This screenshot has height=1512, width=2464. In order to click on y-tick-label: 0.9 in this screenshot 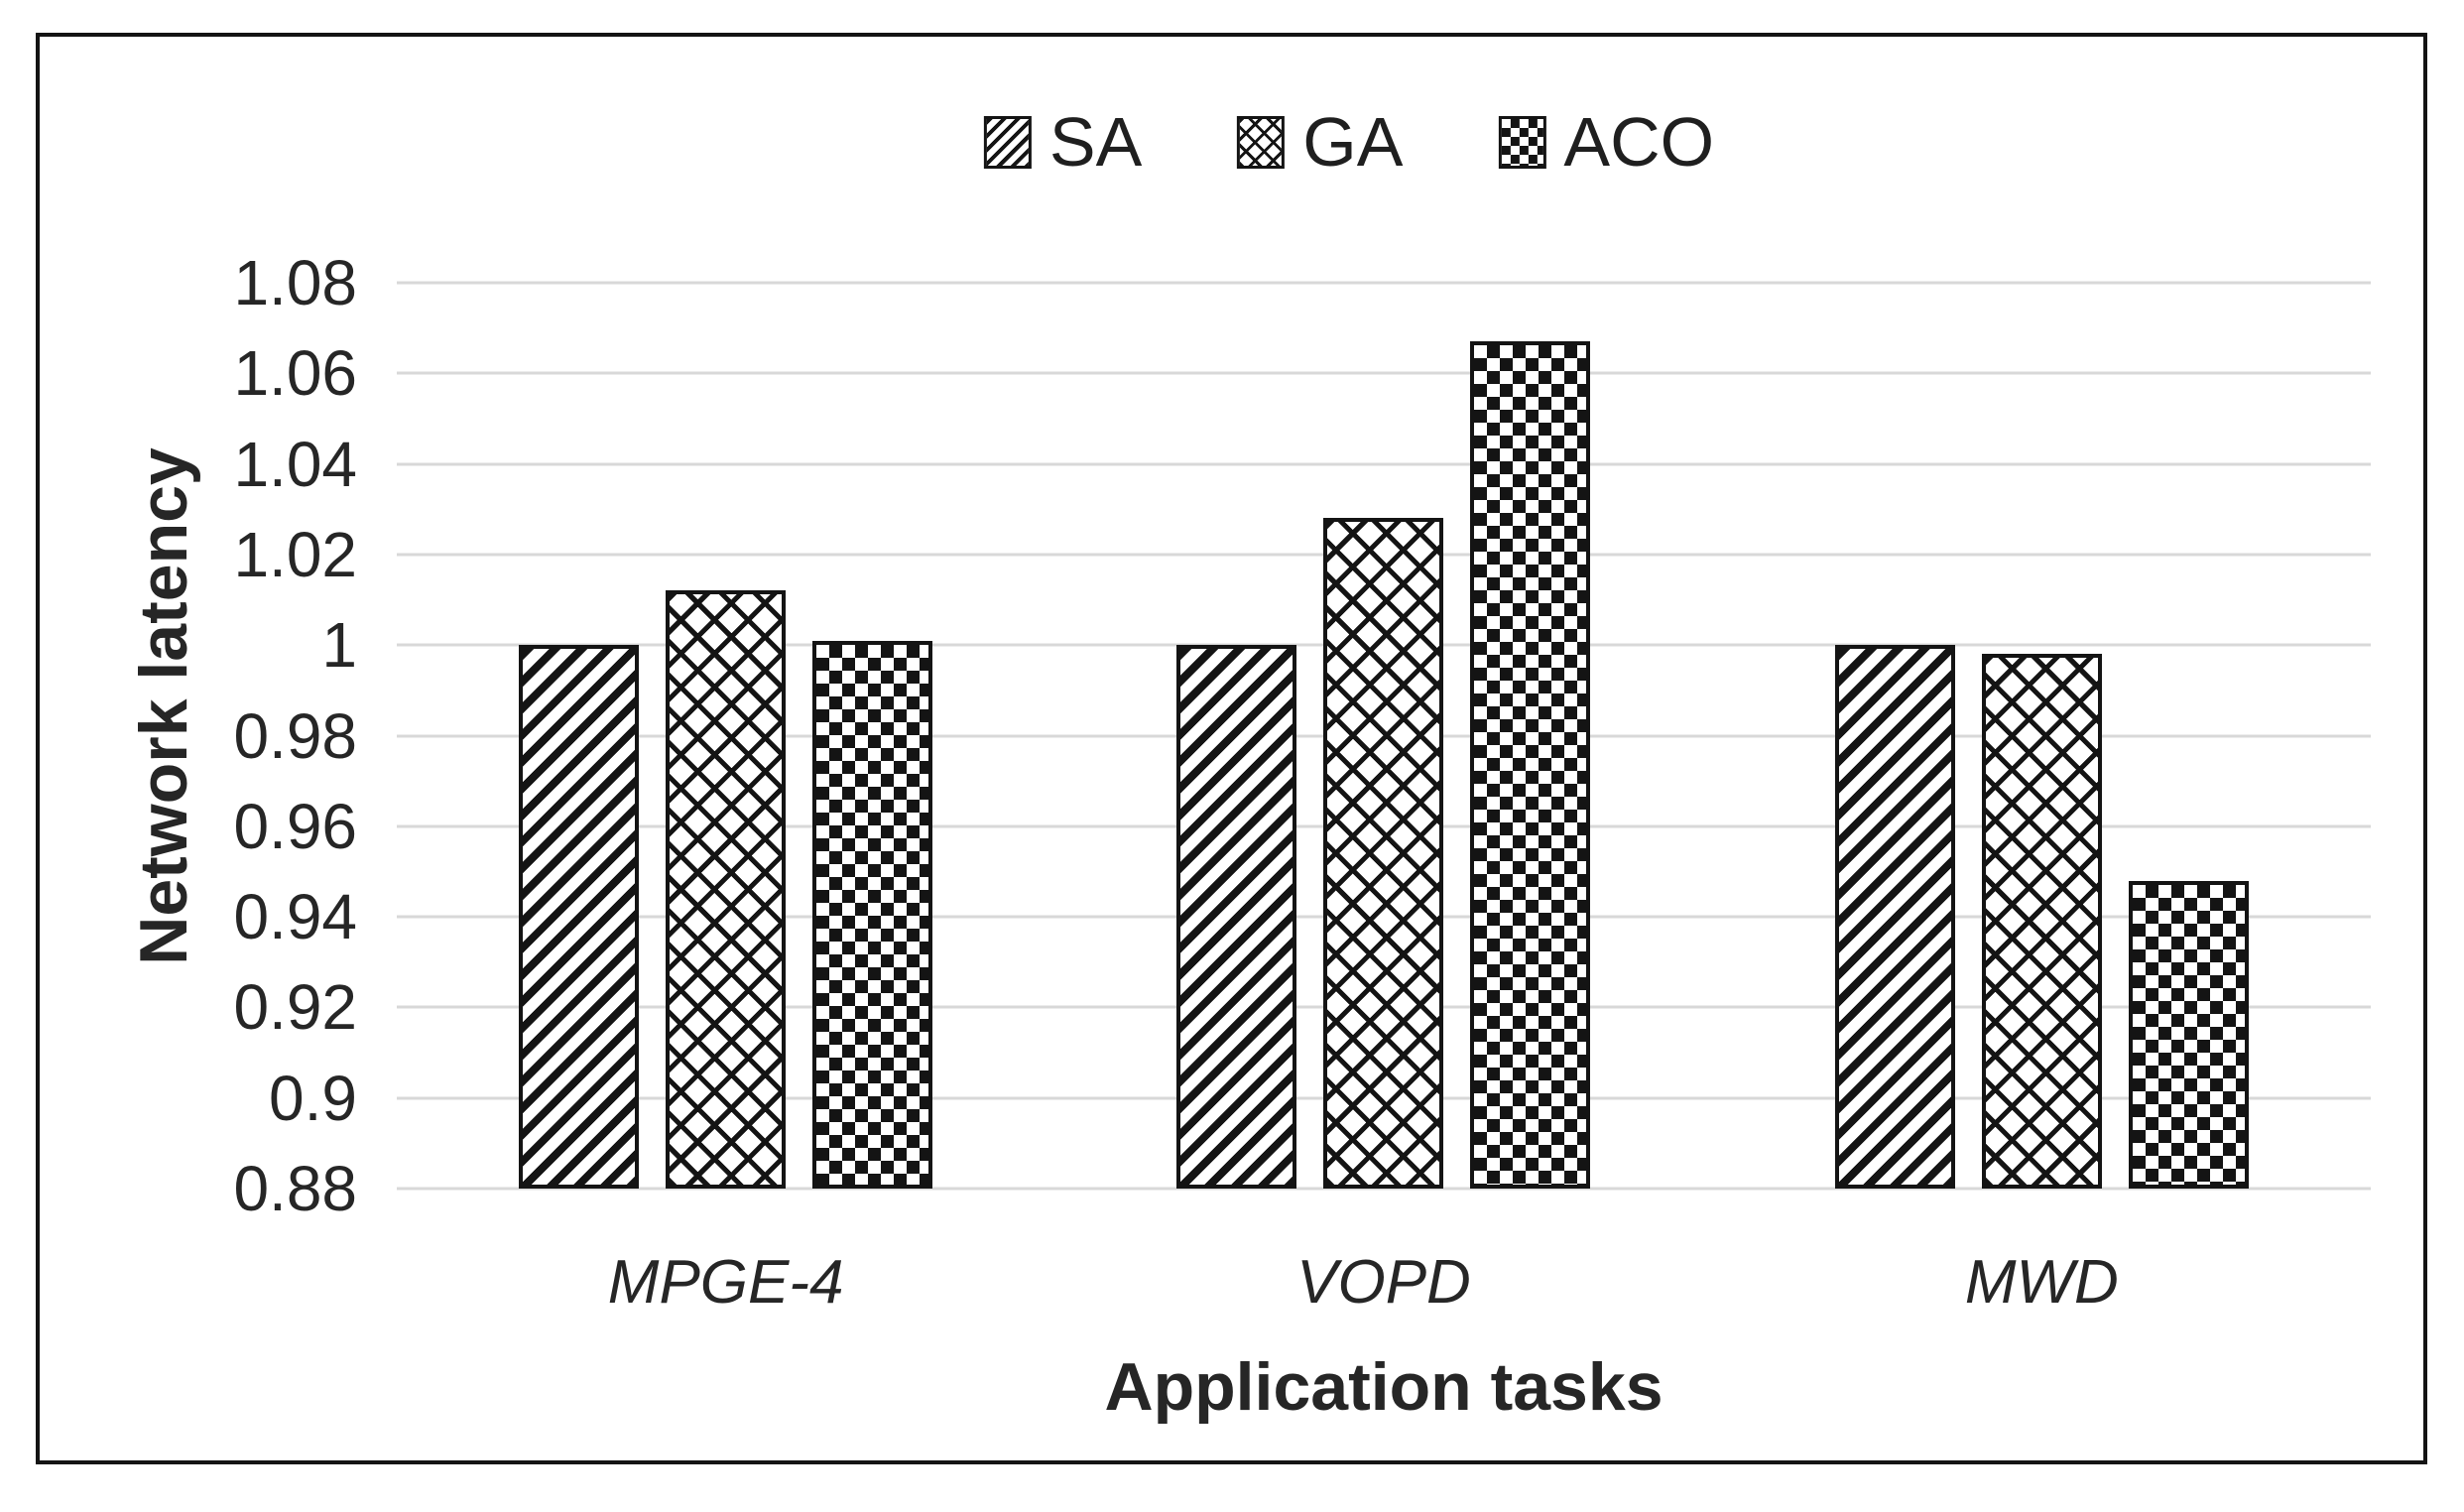, I will do `click(313, 1098)`.